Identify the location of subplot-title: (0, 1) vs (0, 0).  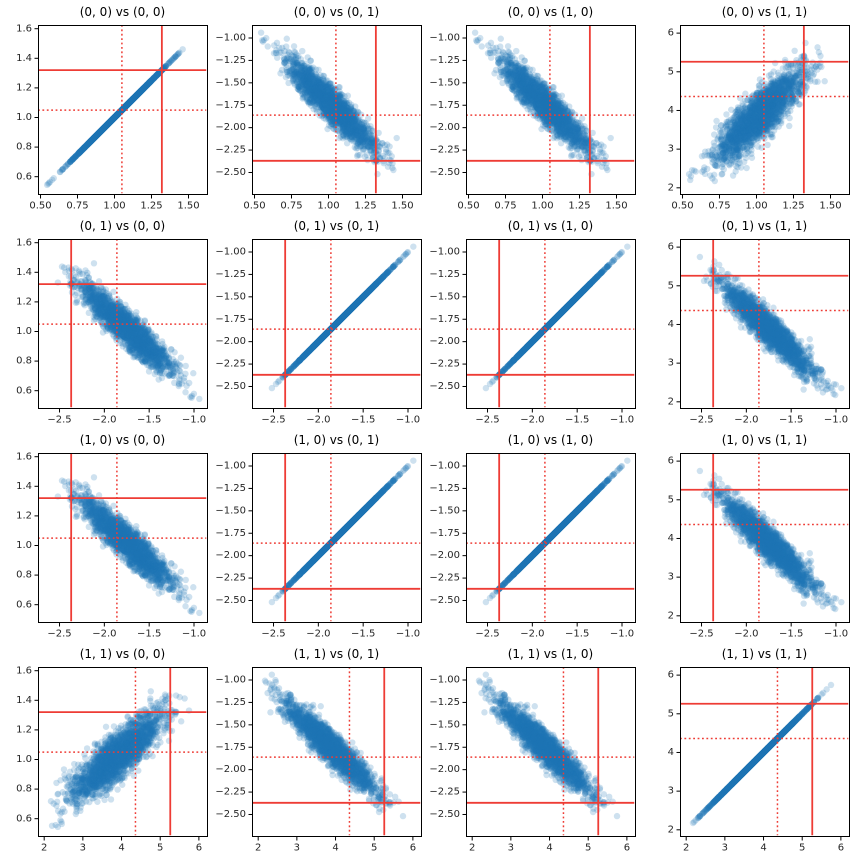
(122, 226).